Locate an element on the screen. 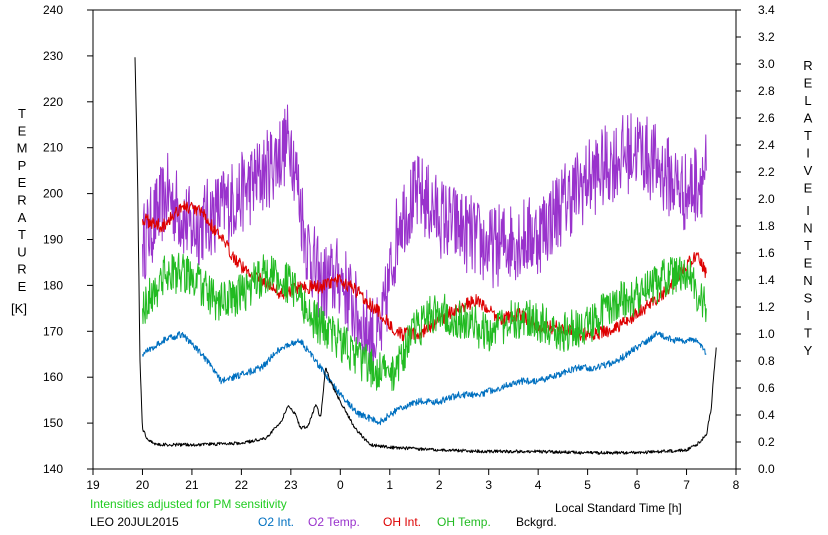 The height and width of the screenshot is (535, 828). series-line-o2-int is located at coordinates (424, 378).